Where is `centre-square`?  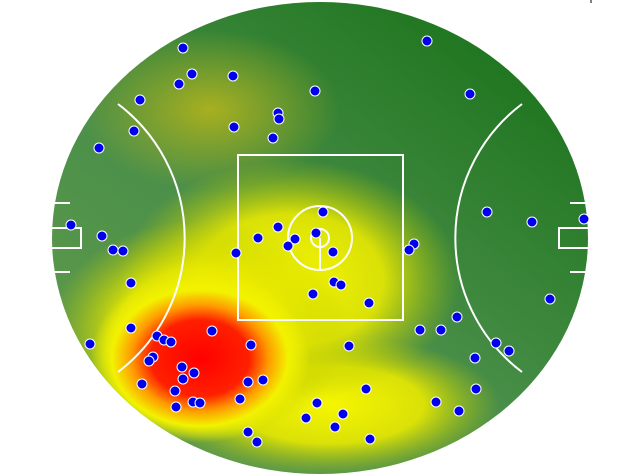 centre-square is located at coordinates (320, 237).